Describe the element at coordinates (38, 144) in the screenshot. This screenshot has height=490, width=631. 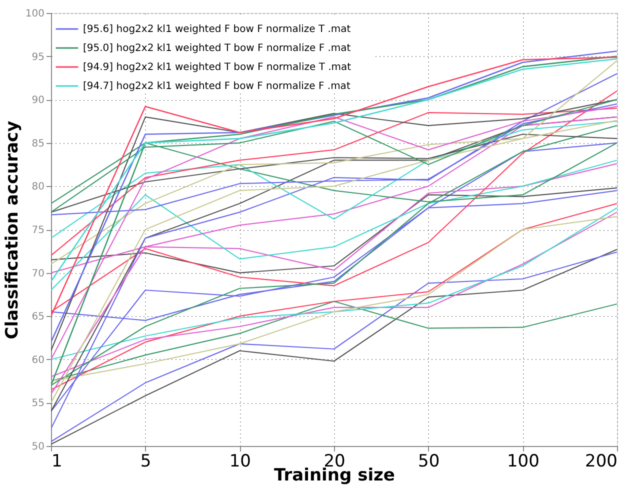
I see `y-tick-label: 85` at that location.